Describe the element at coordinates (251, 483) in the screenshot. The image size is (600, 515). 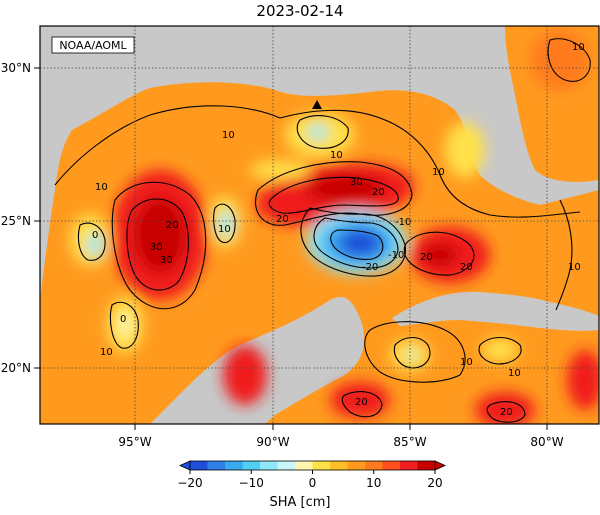
I see `colorbar-tick-label: −10` at that location.